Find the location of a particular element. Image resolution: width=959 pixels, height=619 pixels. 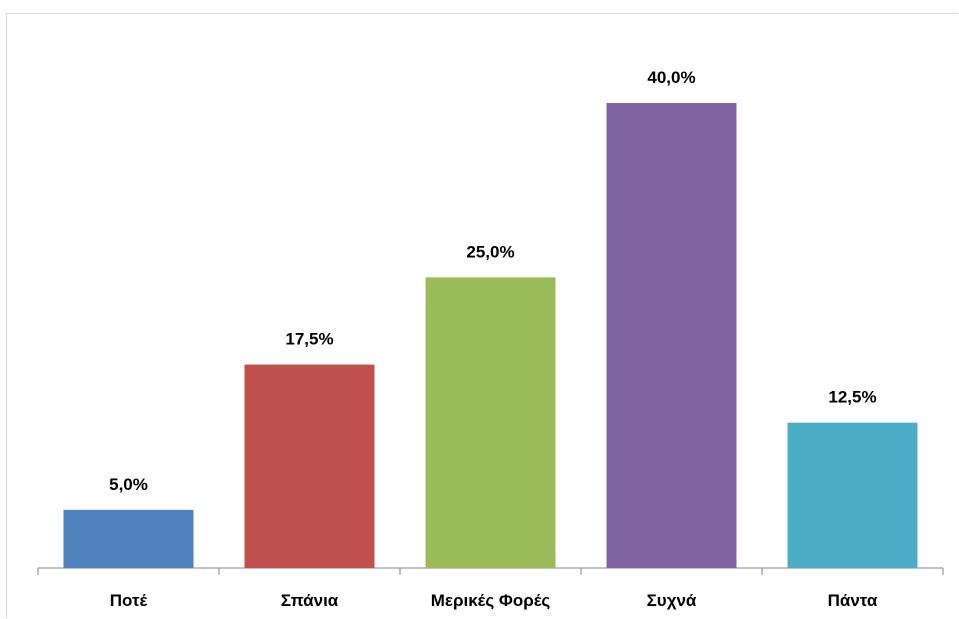

category-label-1: Ποτέ is located at coordinates (129, 600).